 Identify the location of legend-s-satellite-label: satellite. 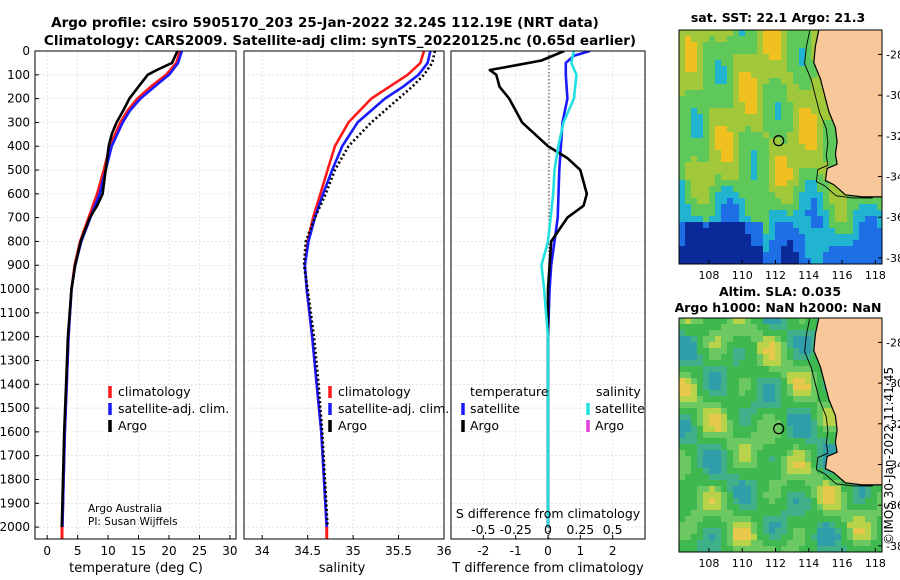
(620, 408).